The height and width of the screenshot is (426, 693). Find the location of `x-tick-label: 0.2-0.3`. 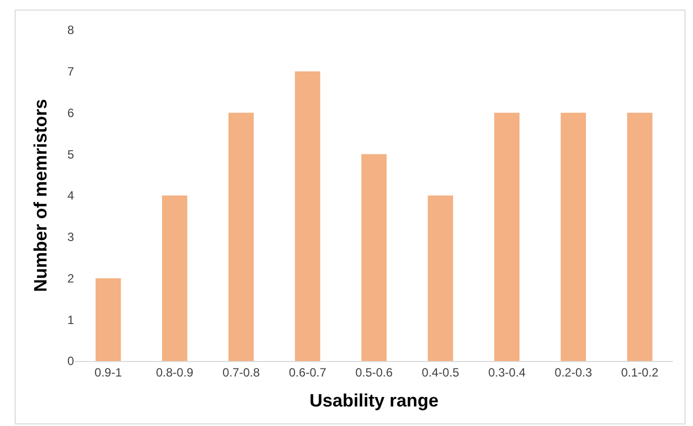

x-tick-label: 0.2-0.3 is located at coordinates (573, 372).